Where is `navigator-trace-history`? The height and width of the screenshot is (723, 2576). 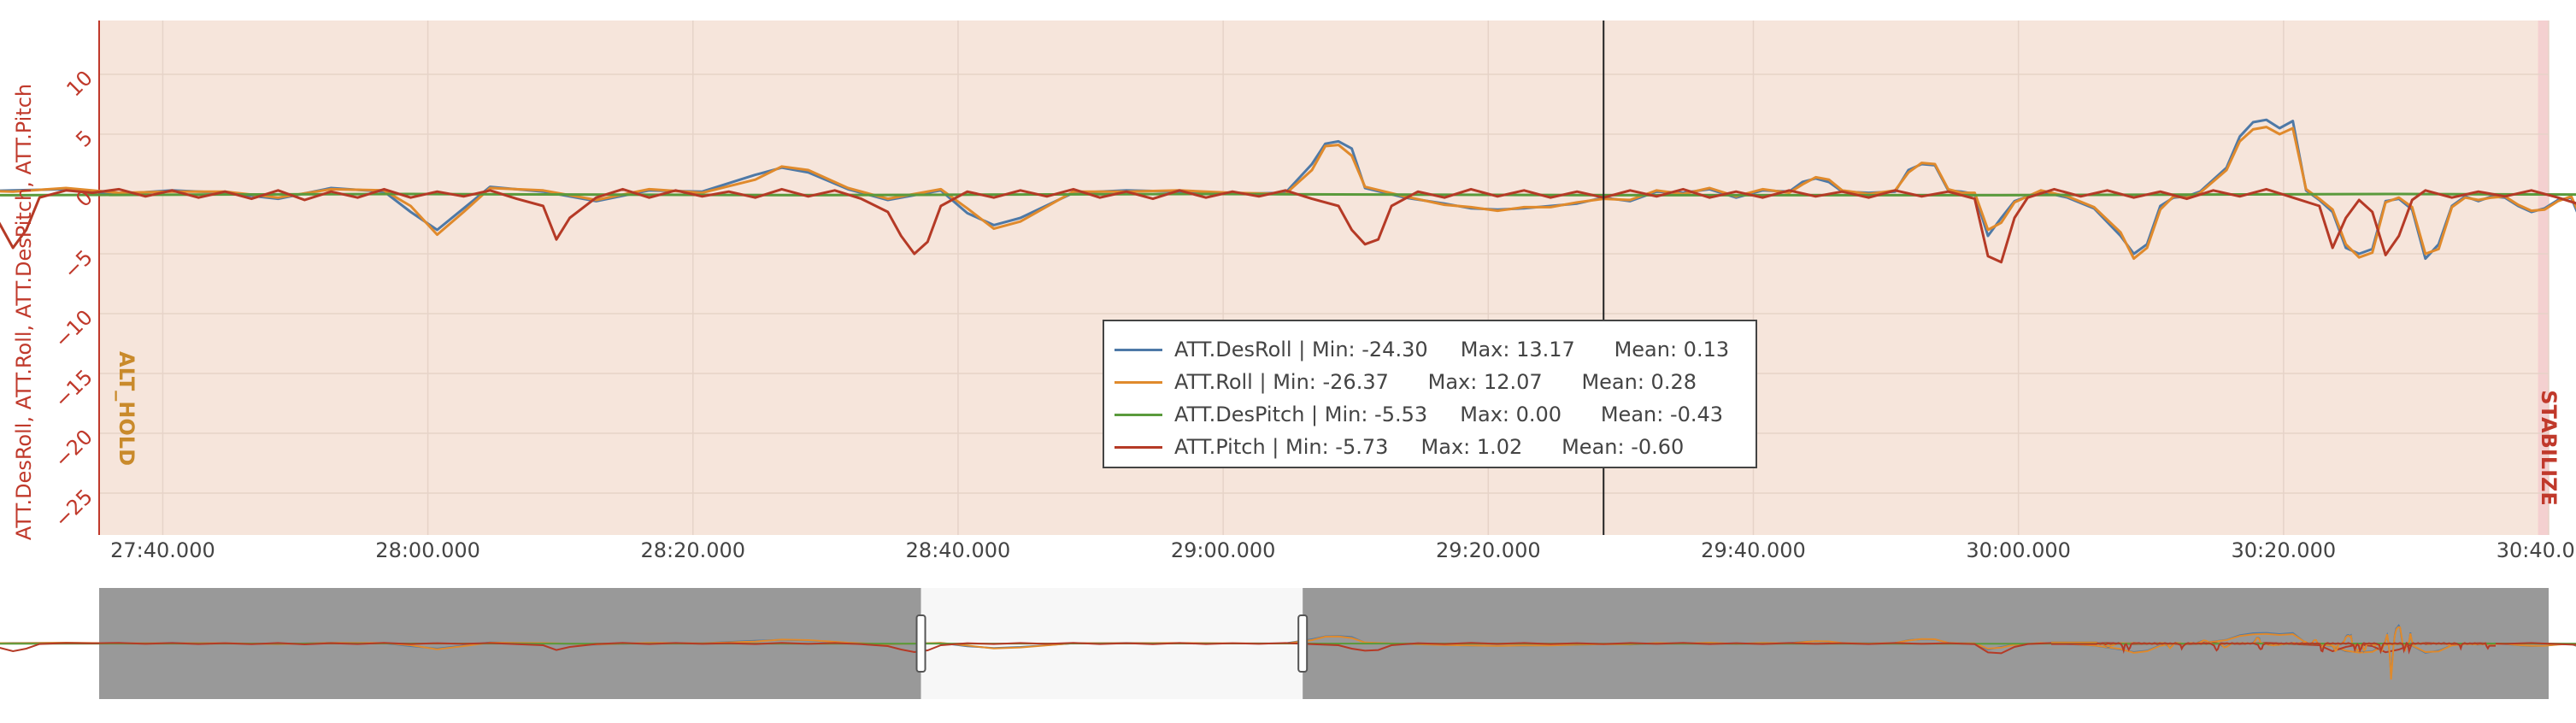
navigator-trace-history is located at coordinates (2273, 648).